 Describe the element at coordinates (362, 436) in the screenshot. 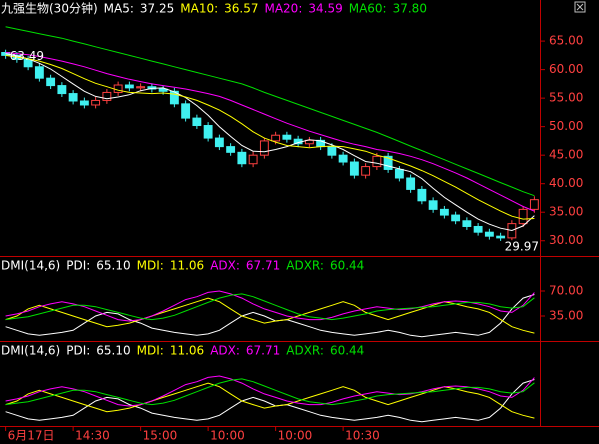

I see `x-tick-label: 10:30` at that location.